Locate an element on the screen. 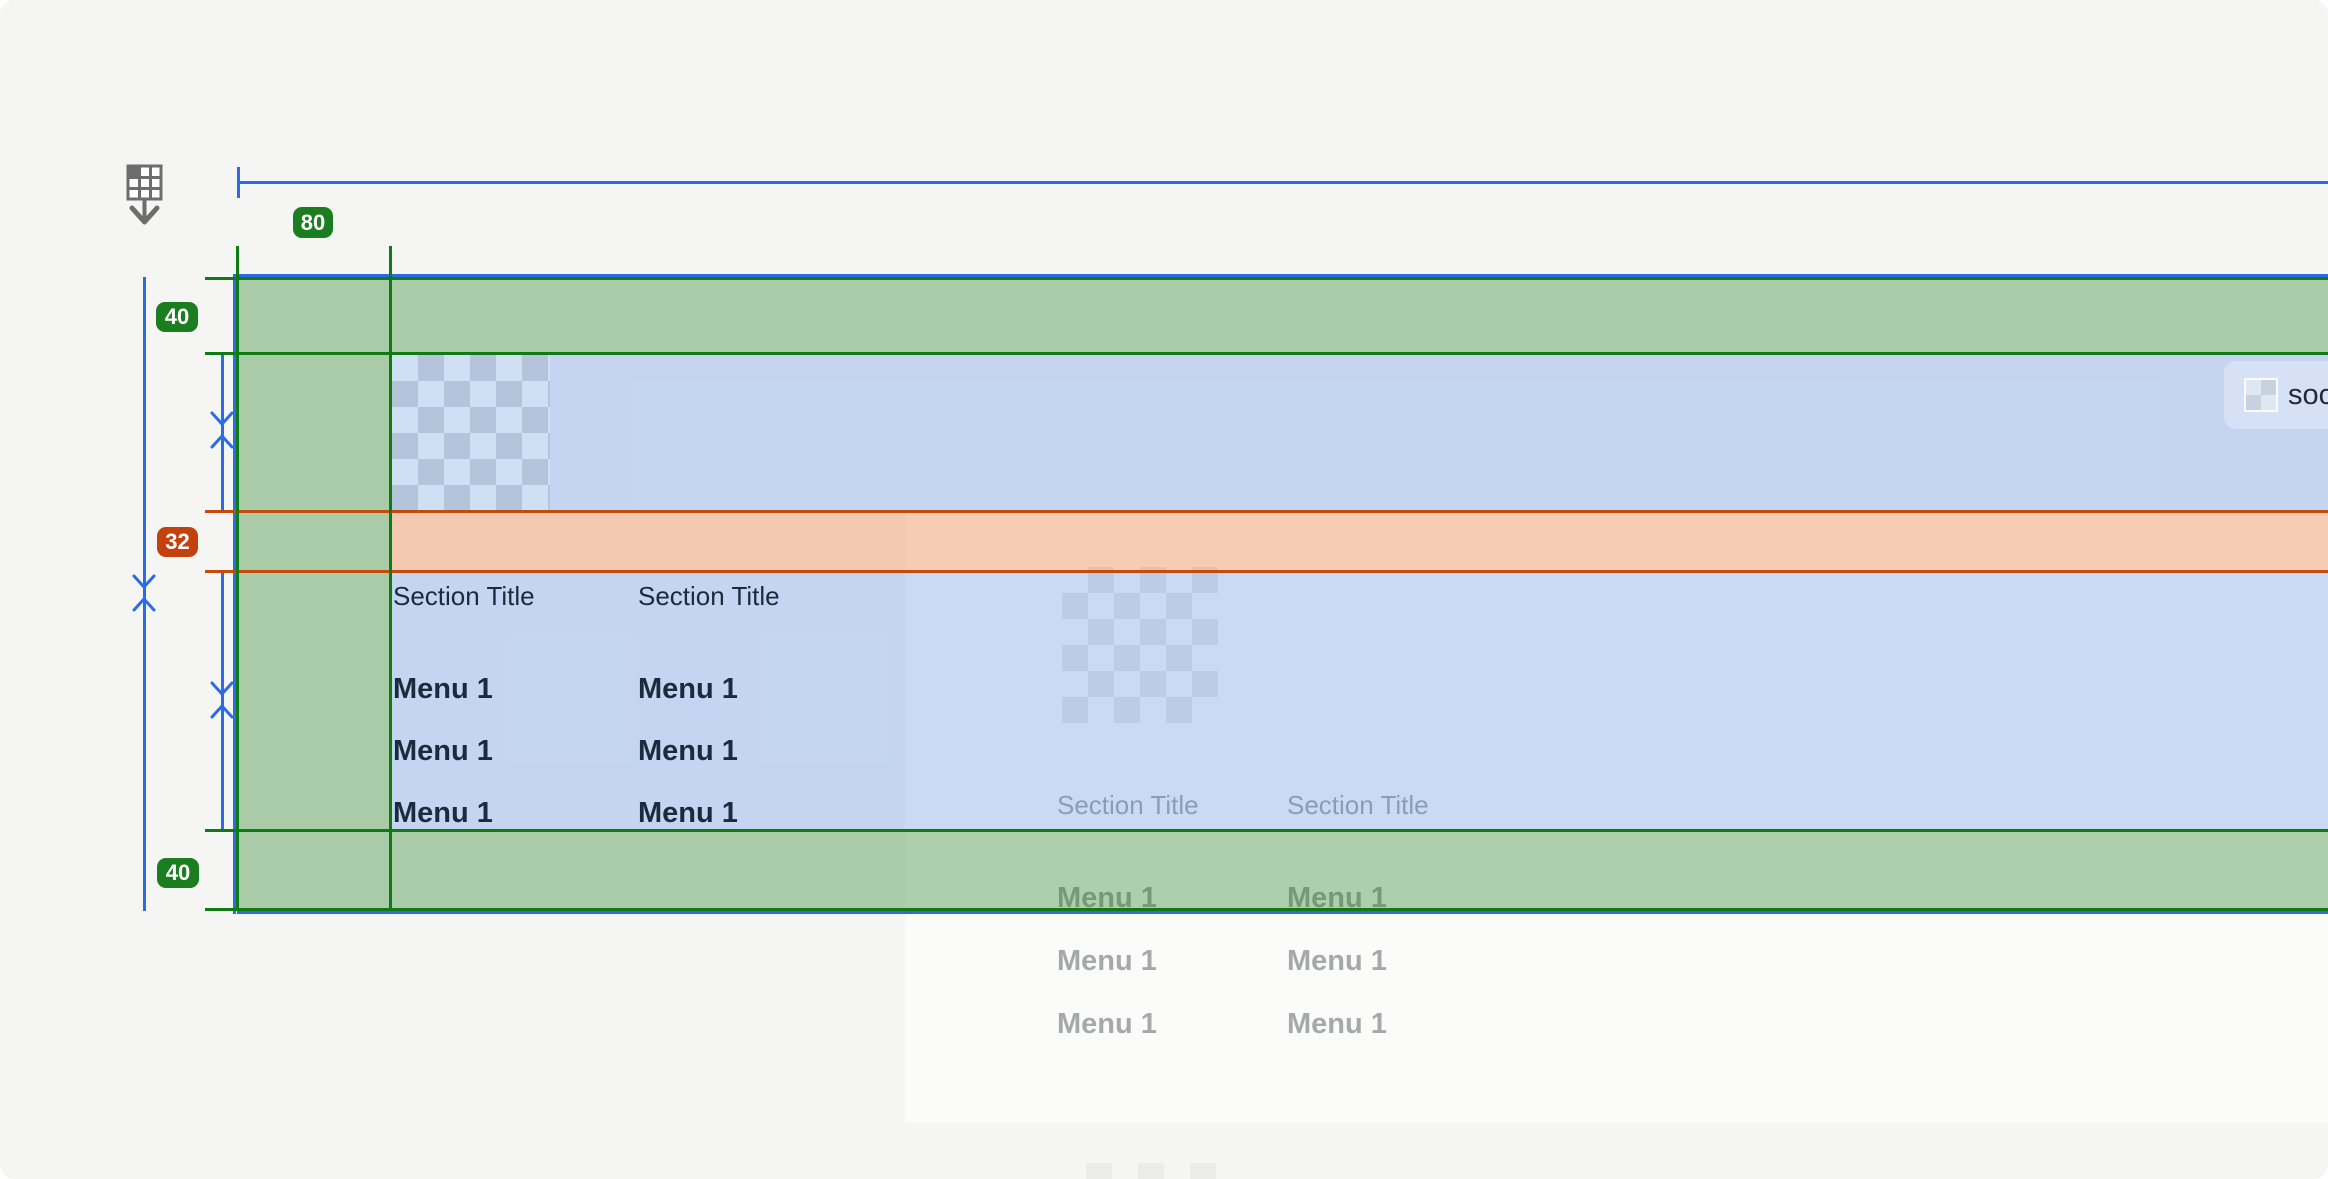  padding-bottom-overlay is located at coordinates (1282, 870).